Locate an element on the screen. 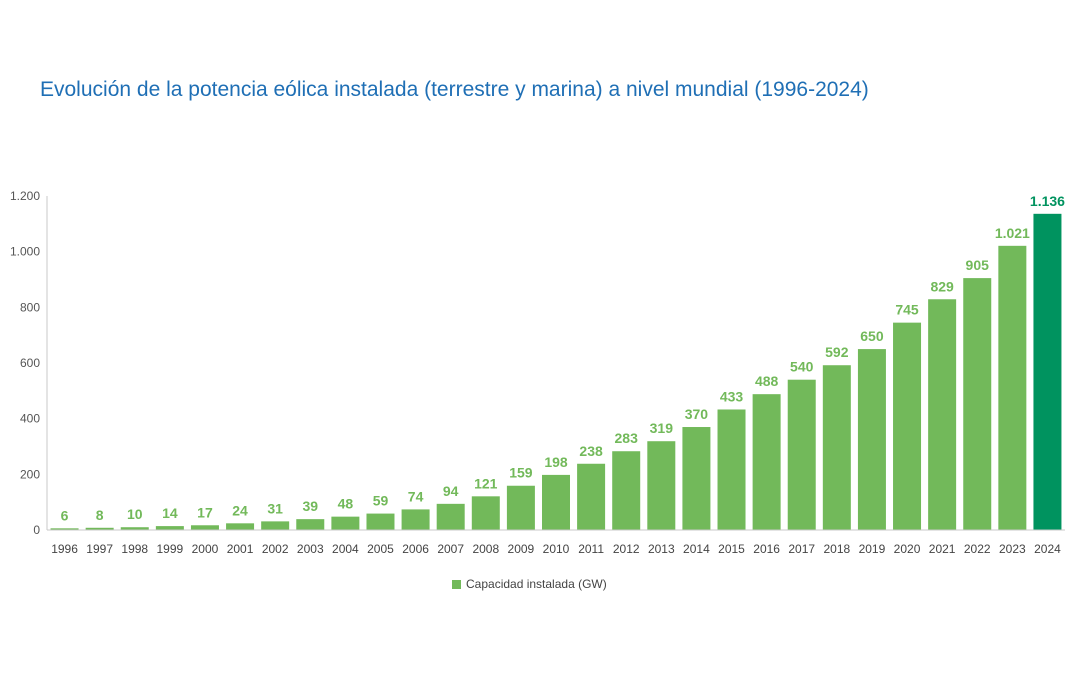 The height and width of the screenshot is (675, 1080). bar-value-label: 592 is located at coordinates (837, 352).